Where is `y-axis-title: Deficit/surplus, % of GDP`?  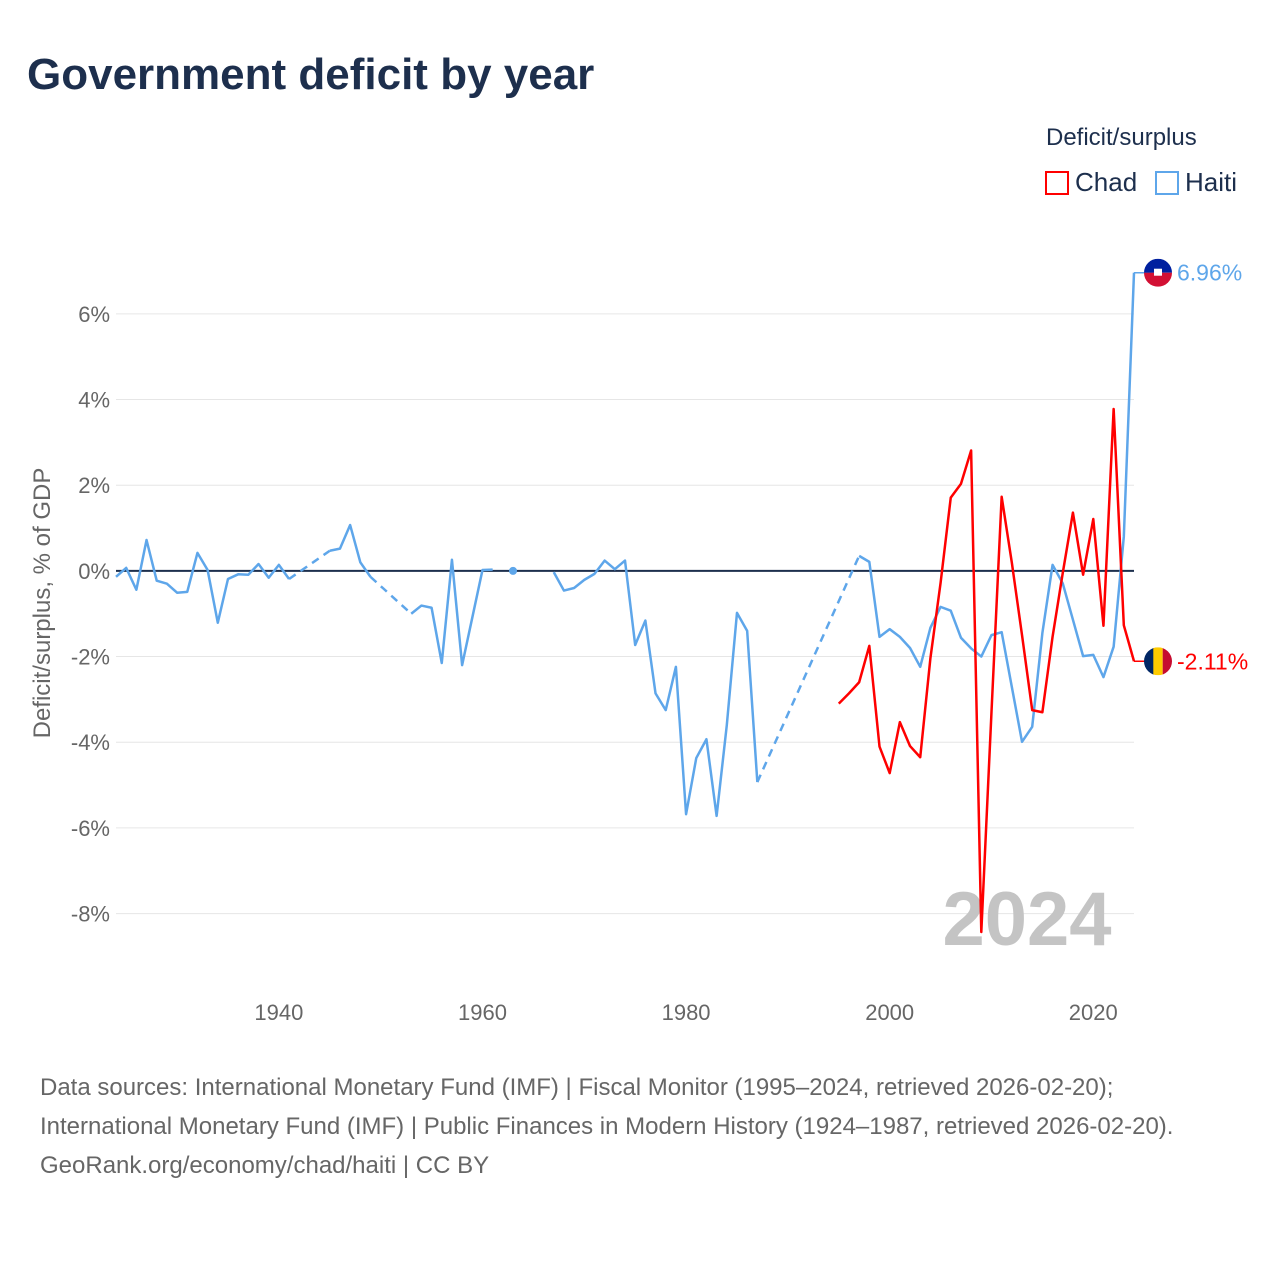
y-axis-title: Deficit/surplus, % of GDP is located at coordinates (42, 603).